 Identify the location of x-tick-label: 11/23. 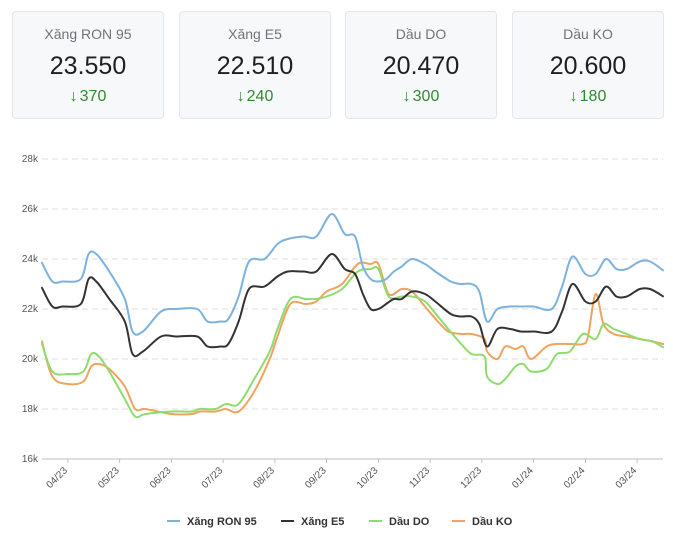
(419, 477).